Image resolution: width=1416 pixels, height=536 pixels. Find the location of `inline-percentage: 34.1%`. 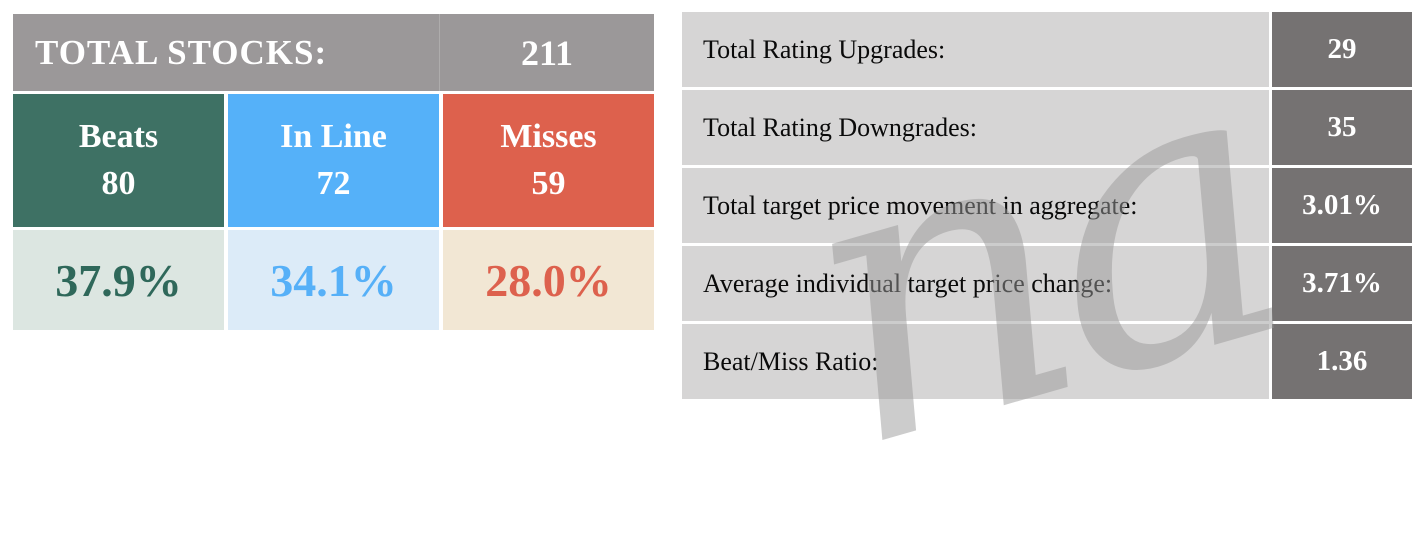

inline-percentage: 34.1% is located at coordinates (333, 280).